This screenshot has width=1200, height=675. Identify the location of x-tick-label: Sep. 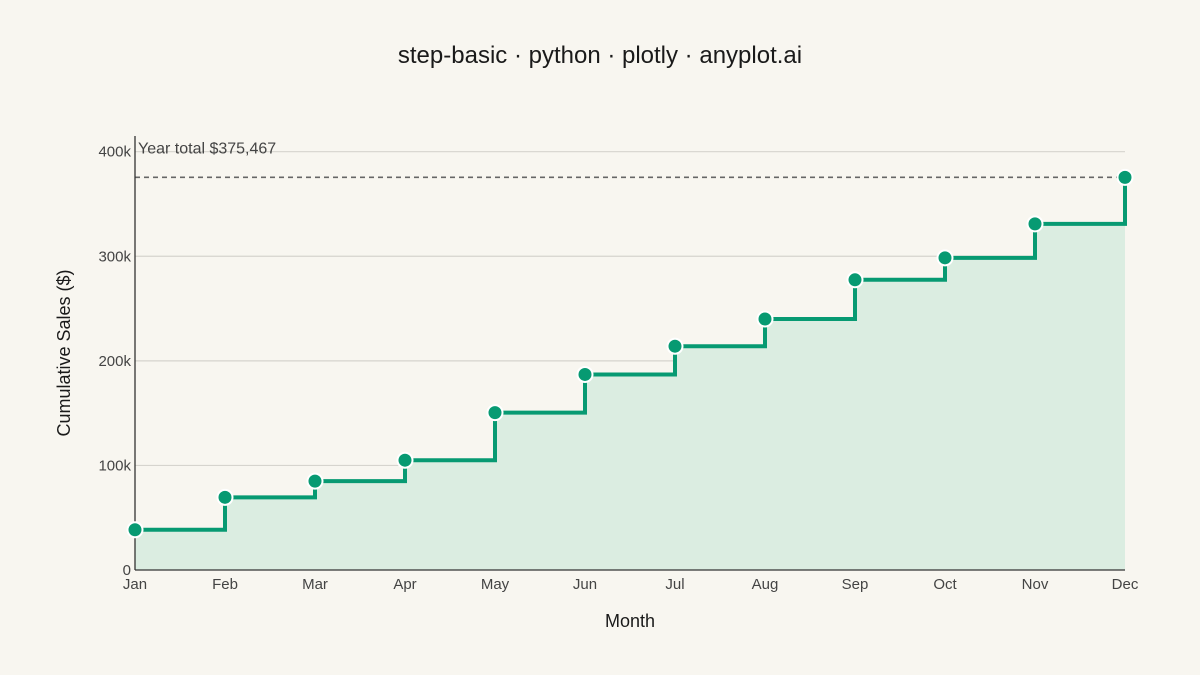
(855, 584).